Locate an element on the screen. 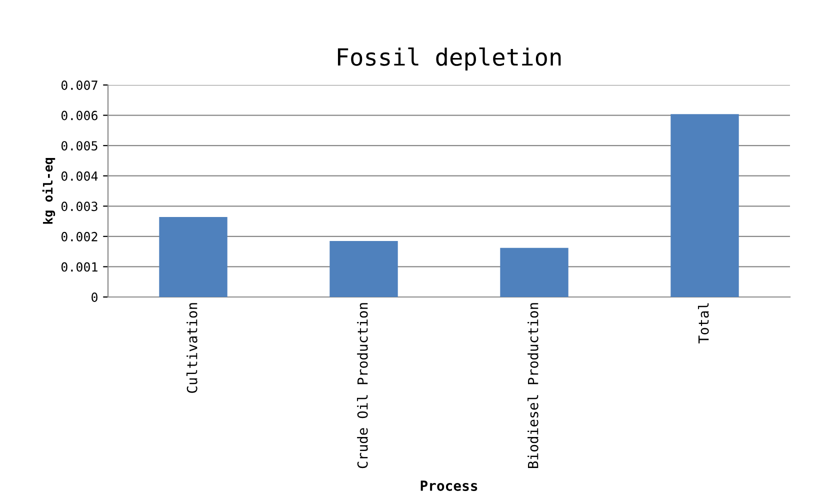 This screenshot has height=495, width=815. y-tick-label: 0.003 is located at coordinates (79, 207).